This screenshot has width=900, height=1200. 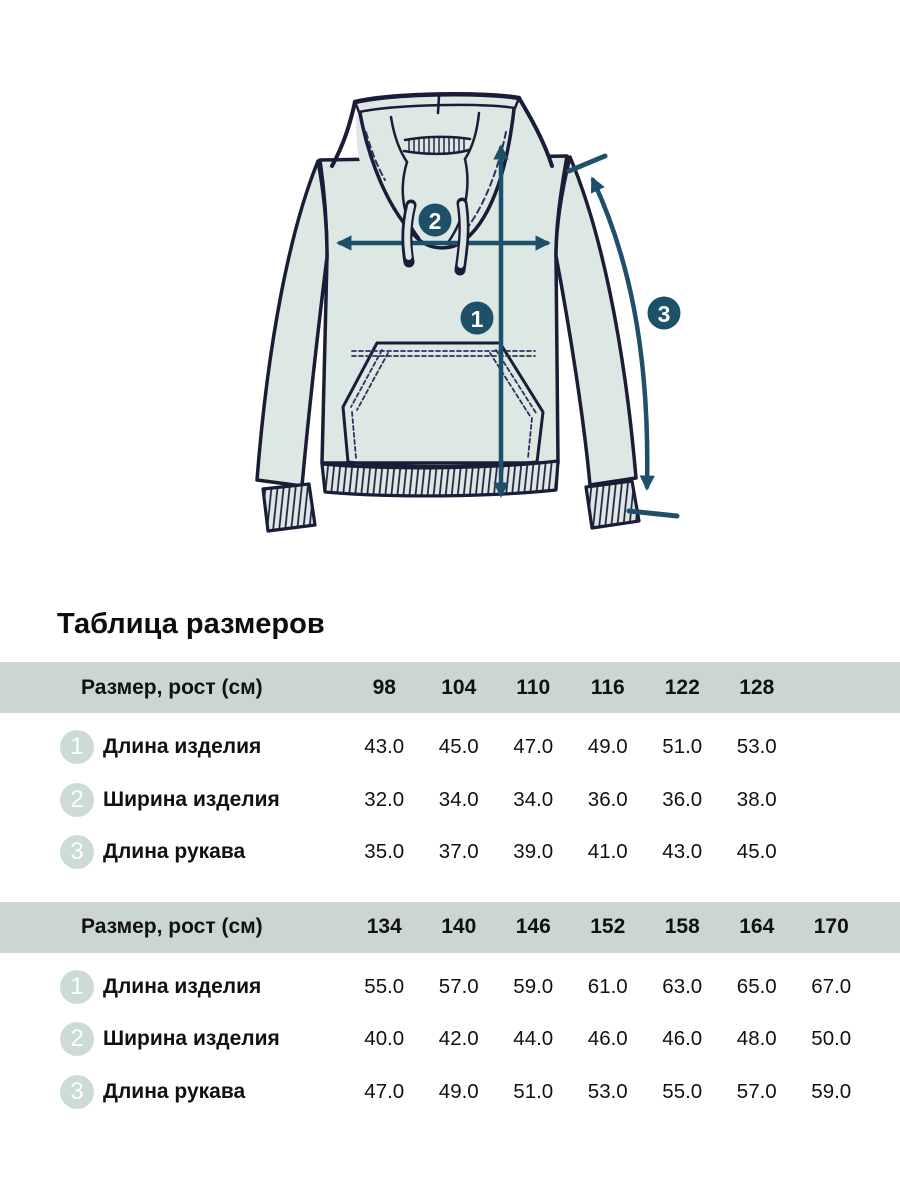 I want to click on measurement-value: 38.0, so click(x=756, y=799).